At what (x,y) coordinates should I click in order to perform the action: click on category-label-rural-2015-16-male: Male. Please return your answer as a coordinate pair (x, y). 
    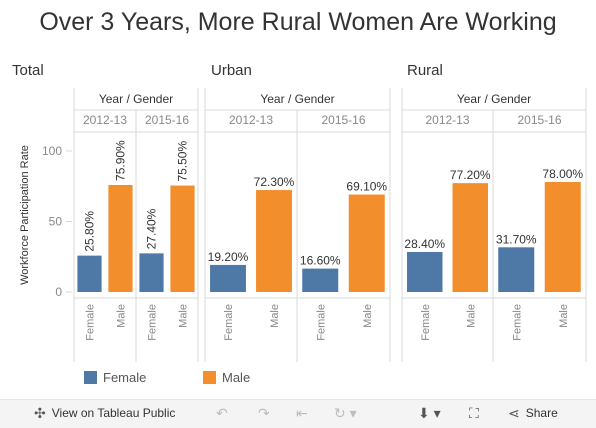
    Looking at the image, I should click on (564, 316).